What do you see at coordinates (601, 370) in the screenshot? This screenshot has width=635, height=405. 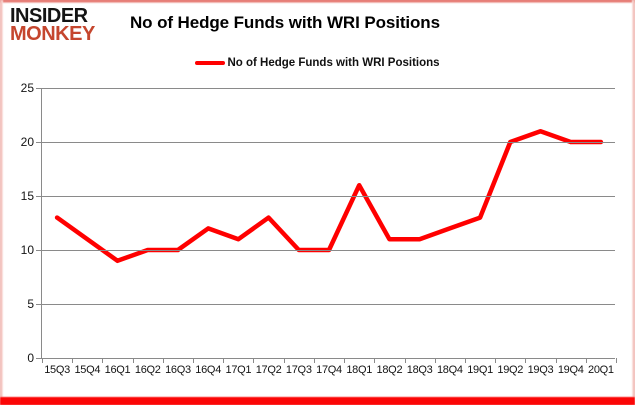 I see `x-axis-label-20Q1: 20Q1` at bounding box center [601, 370].